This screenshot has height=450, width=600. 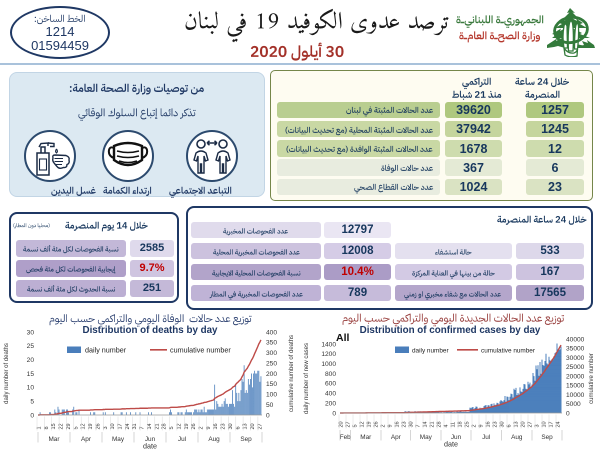 I want to click on svg-text: 600, so click(x=330, y=384).